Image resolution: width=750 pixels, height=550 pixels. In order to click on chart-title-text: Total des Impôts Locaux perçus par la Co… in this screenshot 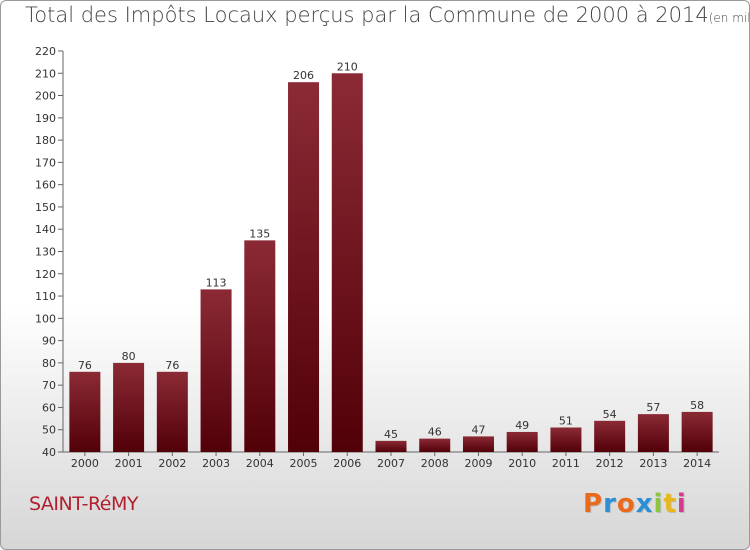, I will do `click(367, 15)`.